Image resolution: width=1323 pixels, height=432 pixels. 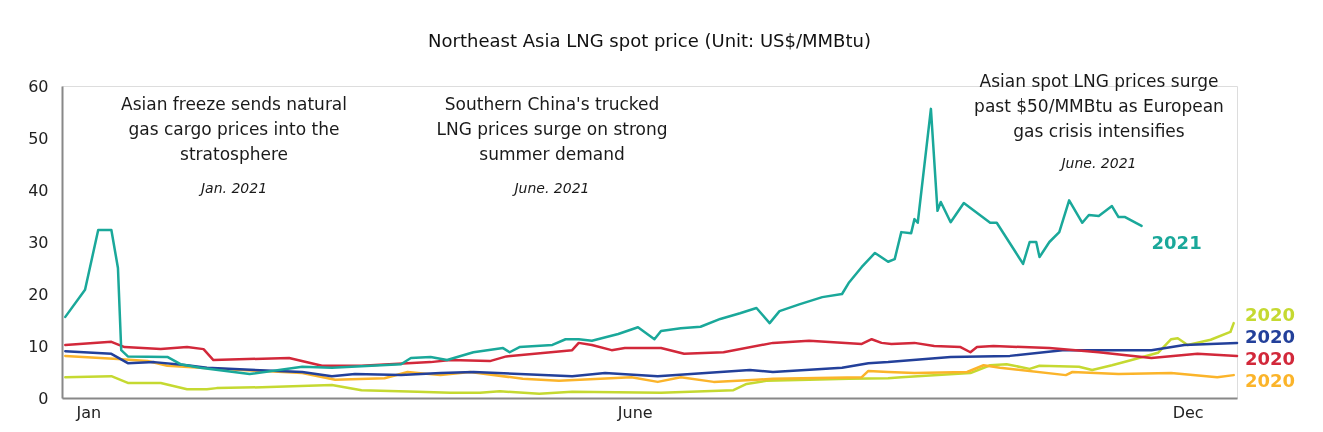 I want to click on x-tick-label: Dec, so click(x=1188, y=412).